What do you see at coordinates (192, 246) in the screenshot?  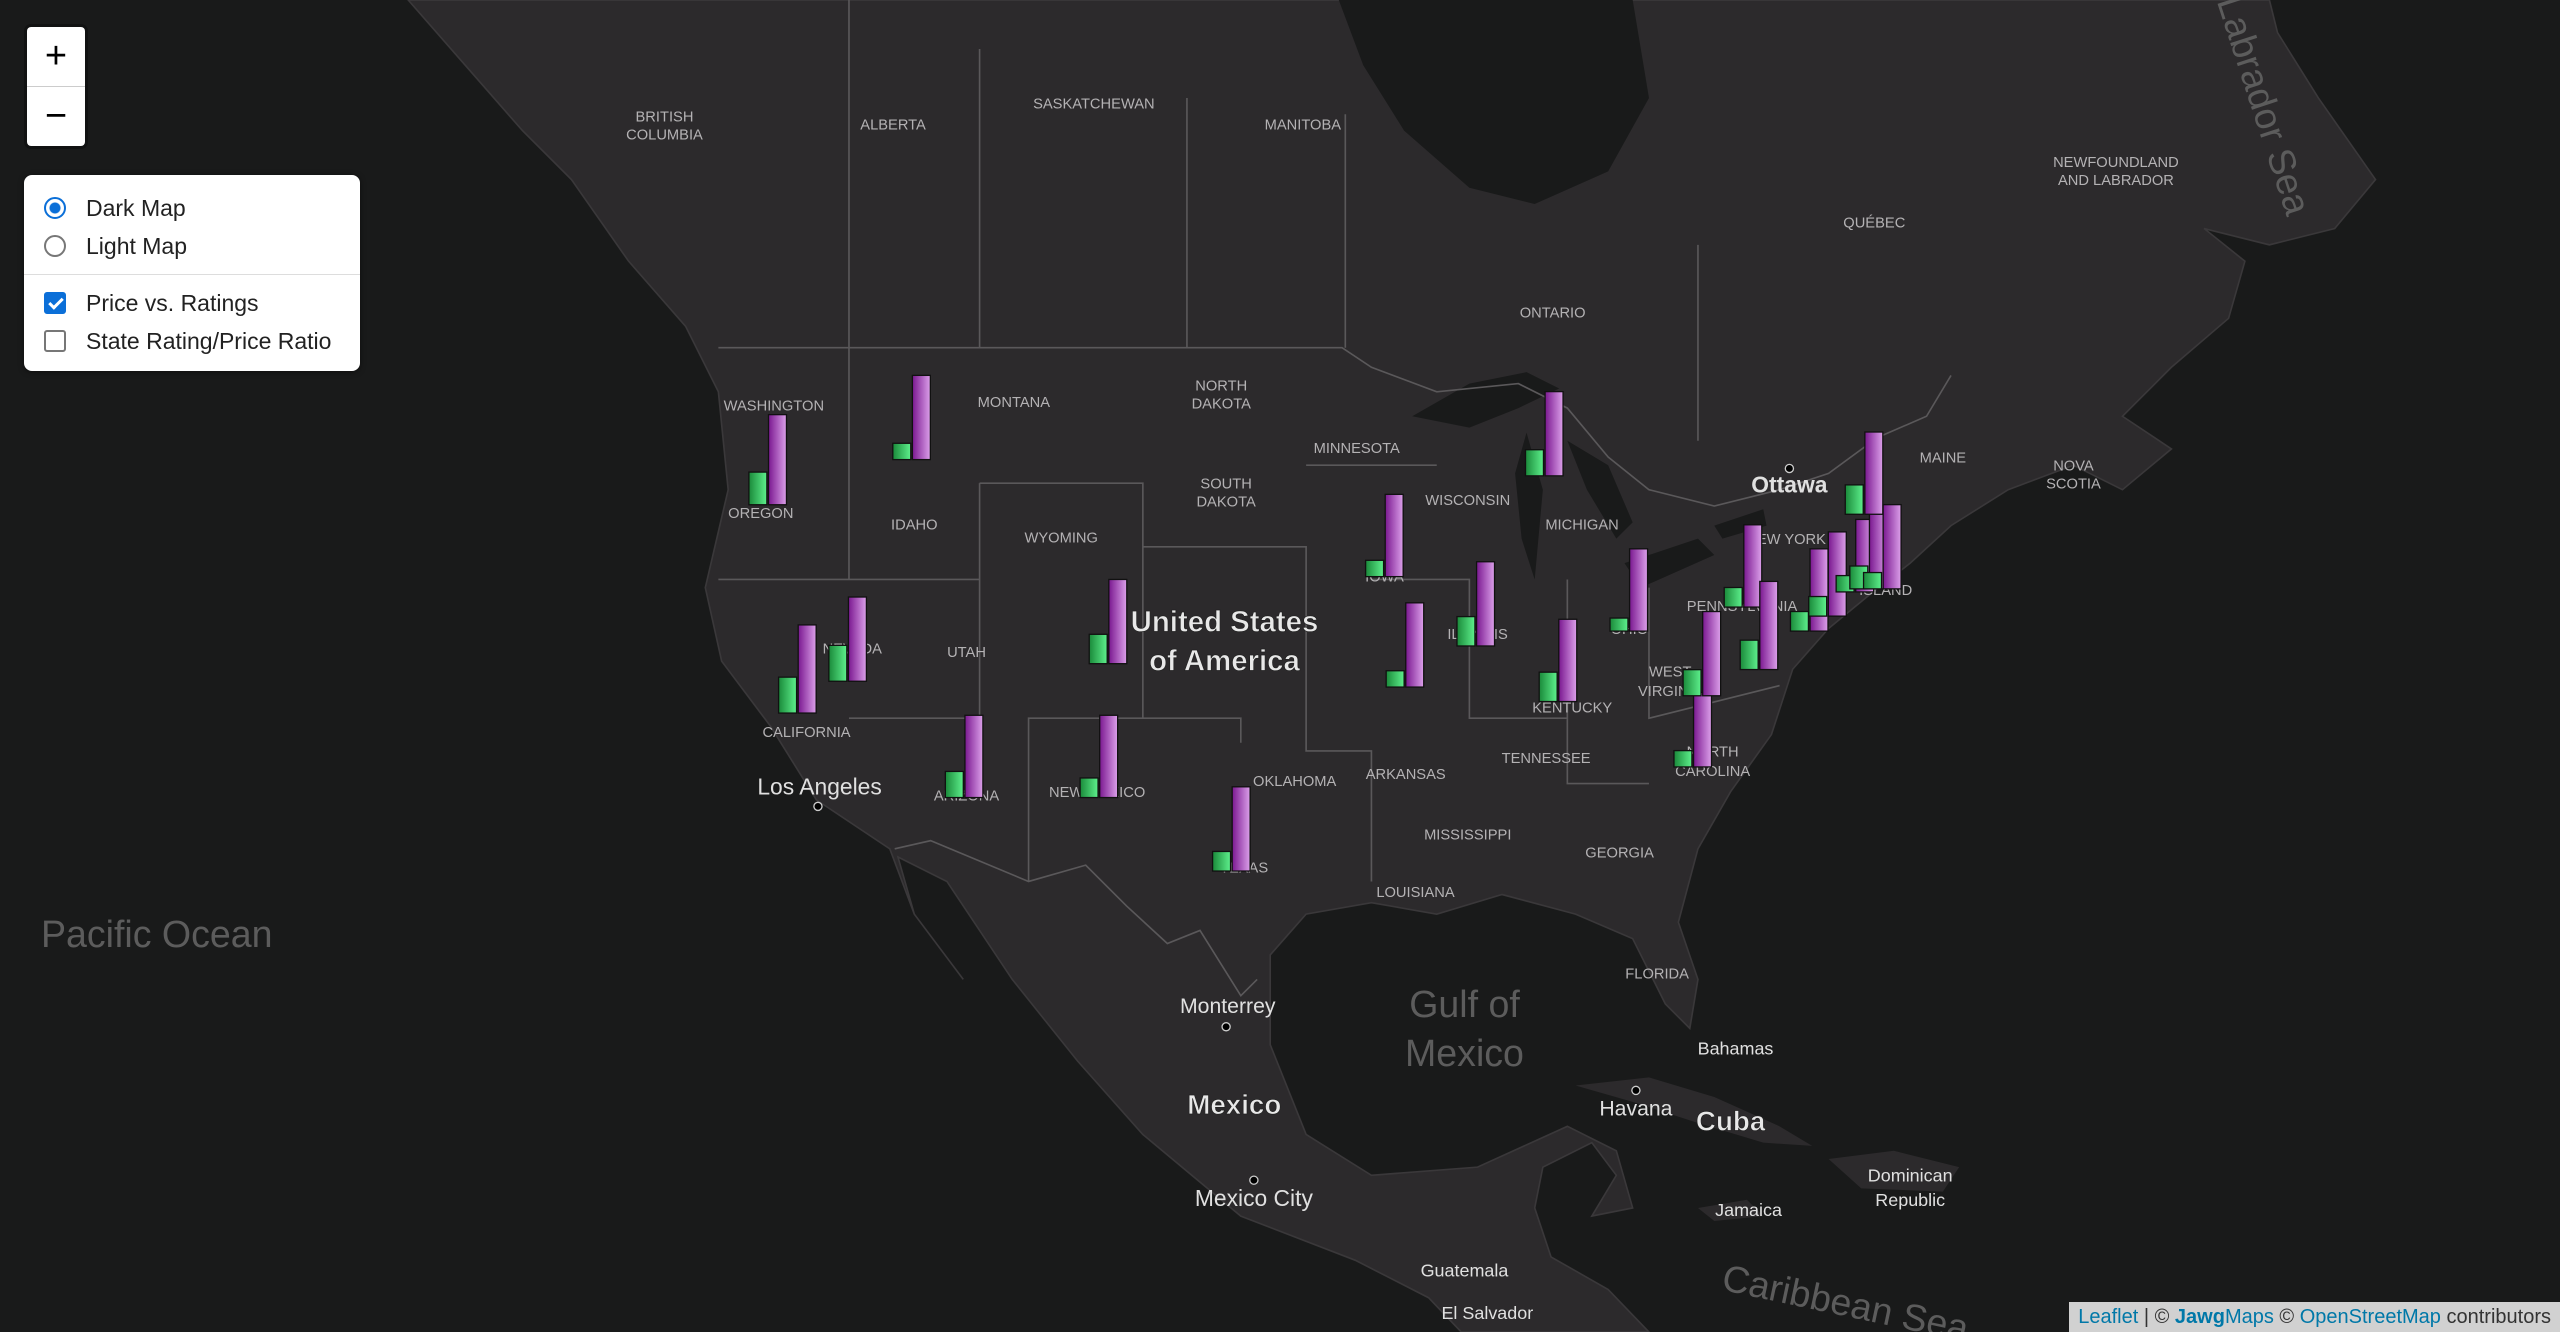 I see `base-layer-option: Light Map` at bounding box center [192, 246].